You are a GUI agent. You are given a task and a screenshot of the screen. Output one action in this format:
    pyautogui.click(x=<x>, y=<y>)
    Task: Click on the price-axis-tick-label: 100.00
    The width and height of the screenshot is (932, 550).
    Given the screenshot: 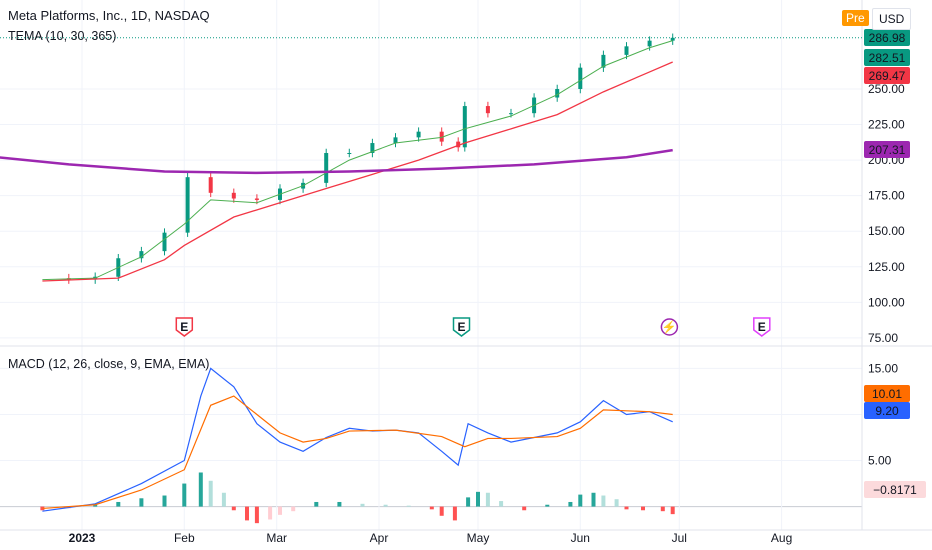 What is the action you would take?
    pyautogui.click(x=886, y=302)
    